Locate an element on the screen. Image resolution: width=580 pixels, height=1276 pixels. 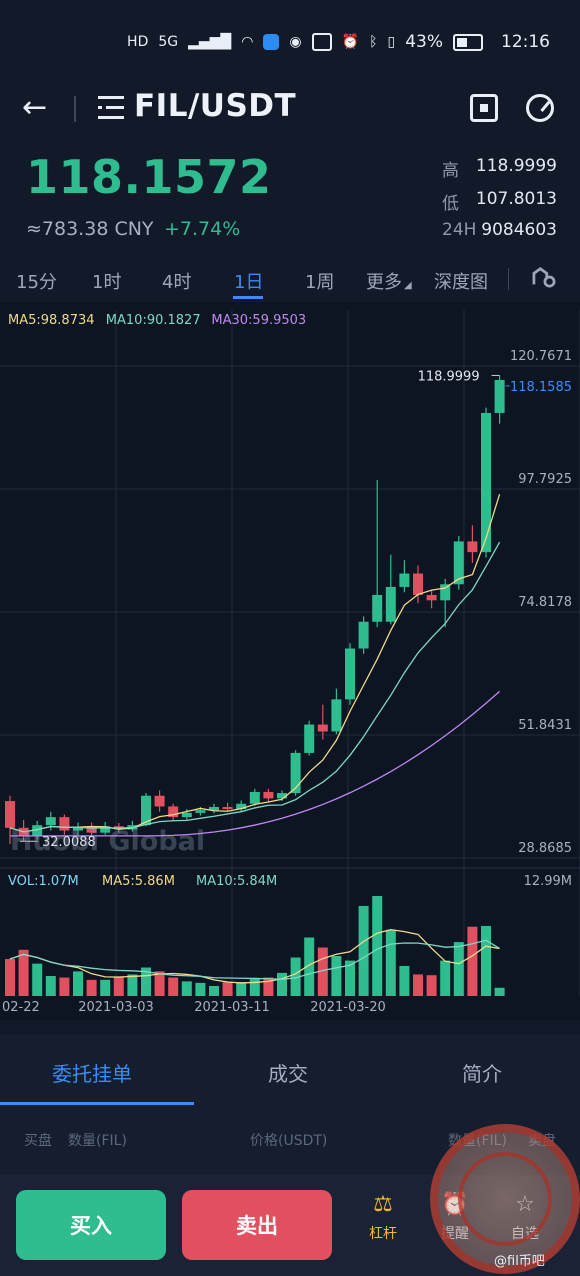
app-header: ← FIL/USDT is located at coordinates (290, 110).